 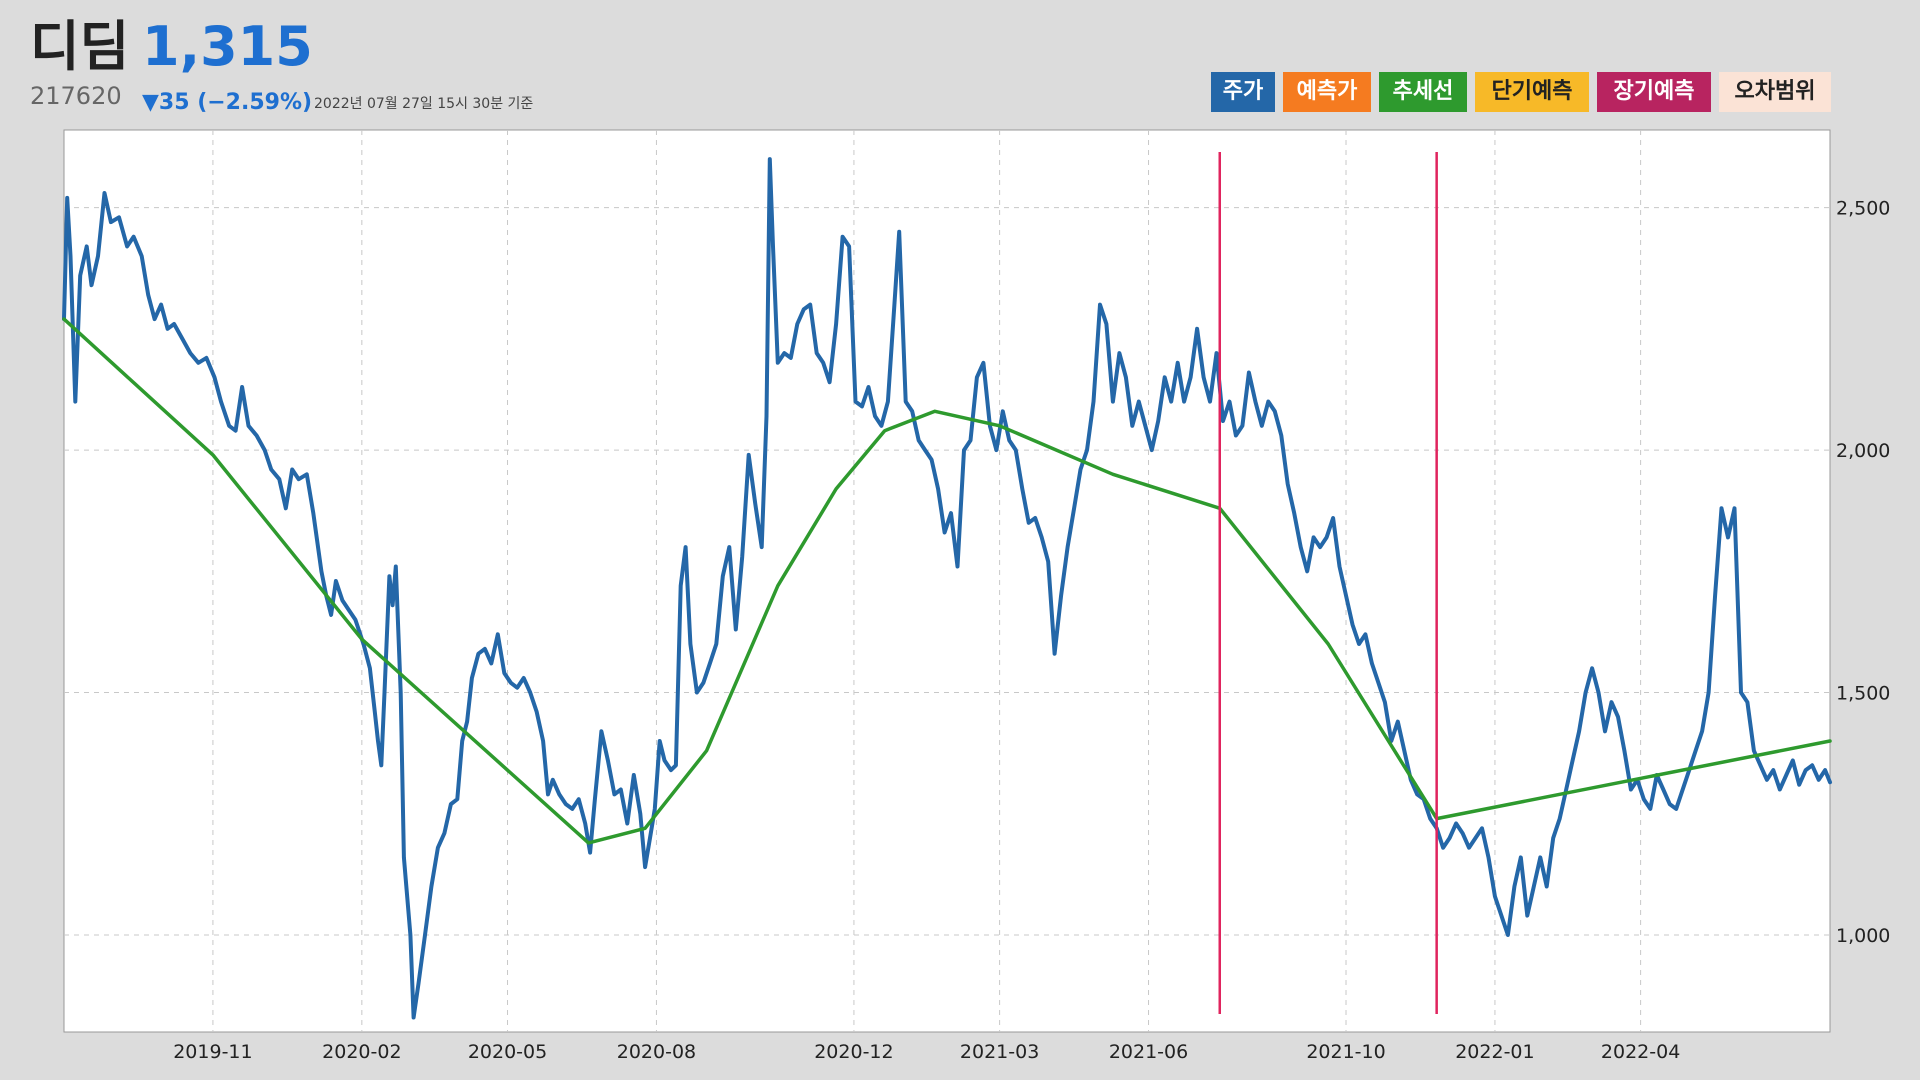 What do you see at coordinates (1532, 92) in the screenshot?
I see `legend-item-short-term: 단기예측` at bounding box center [1532, 92].